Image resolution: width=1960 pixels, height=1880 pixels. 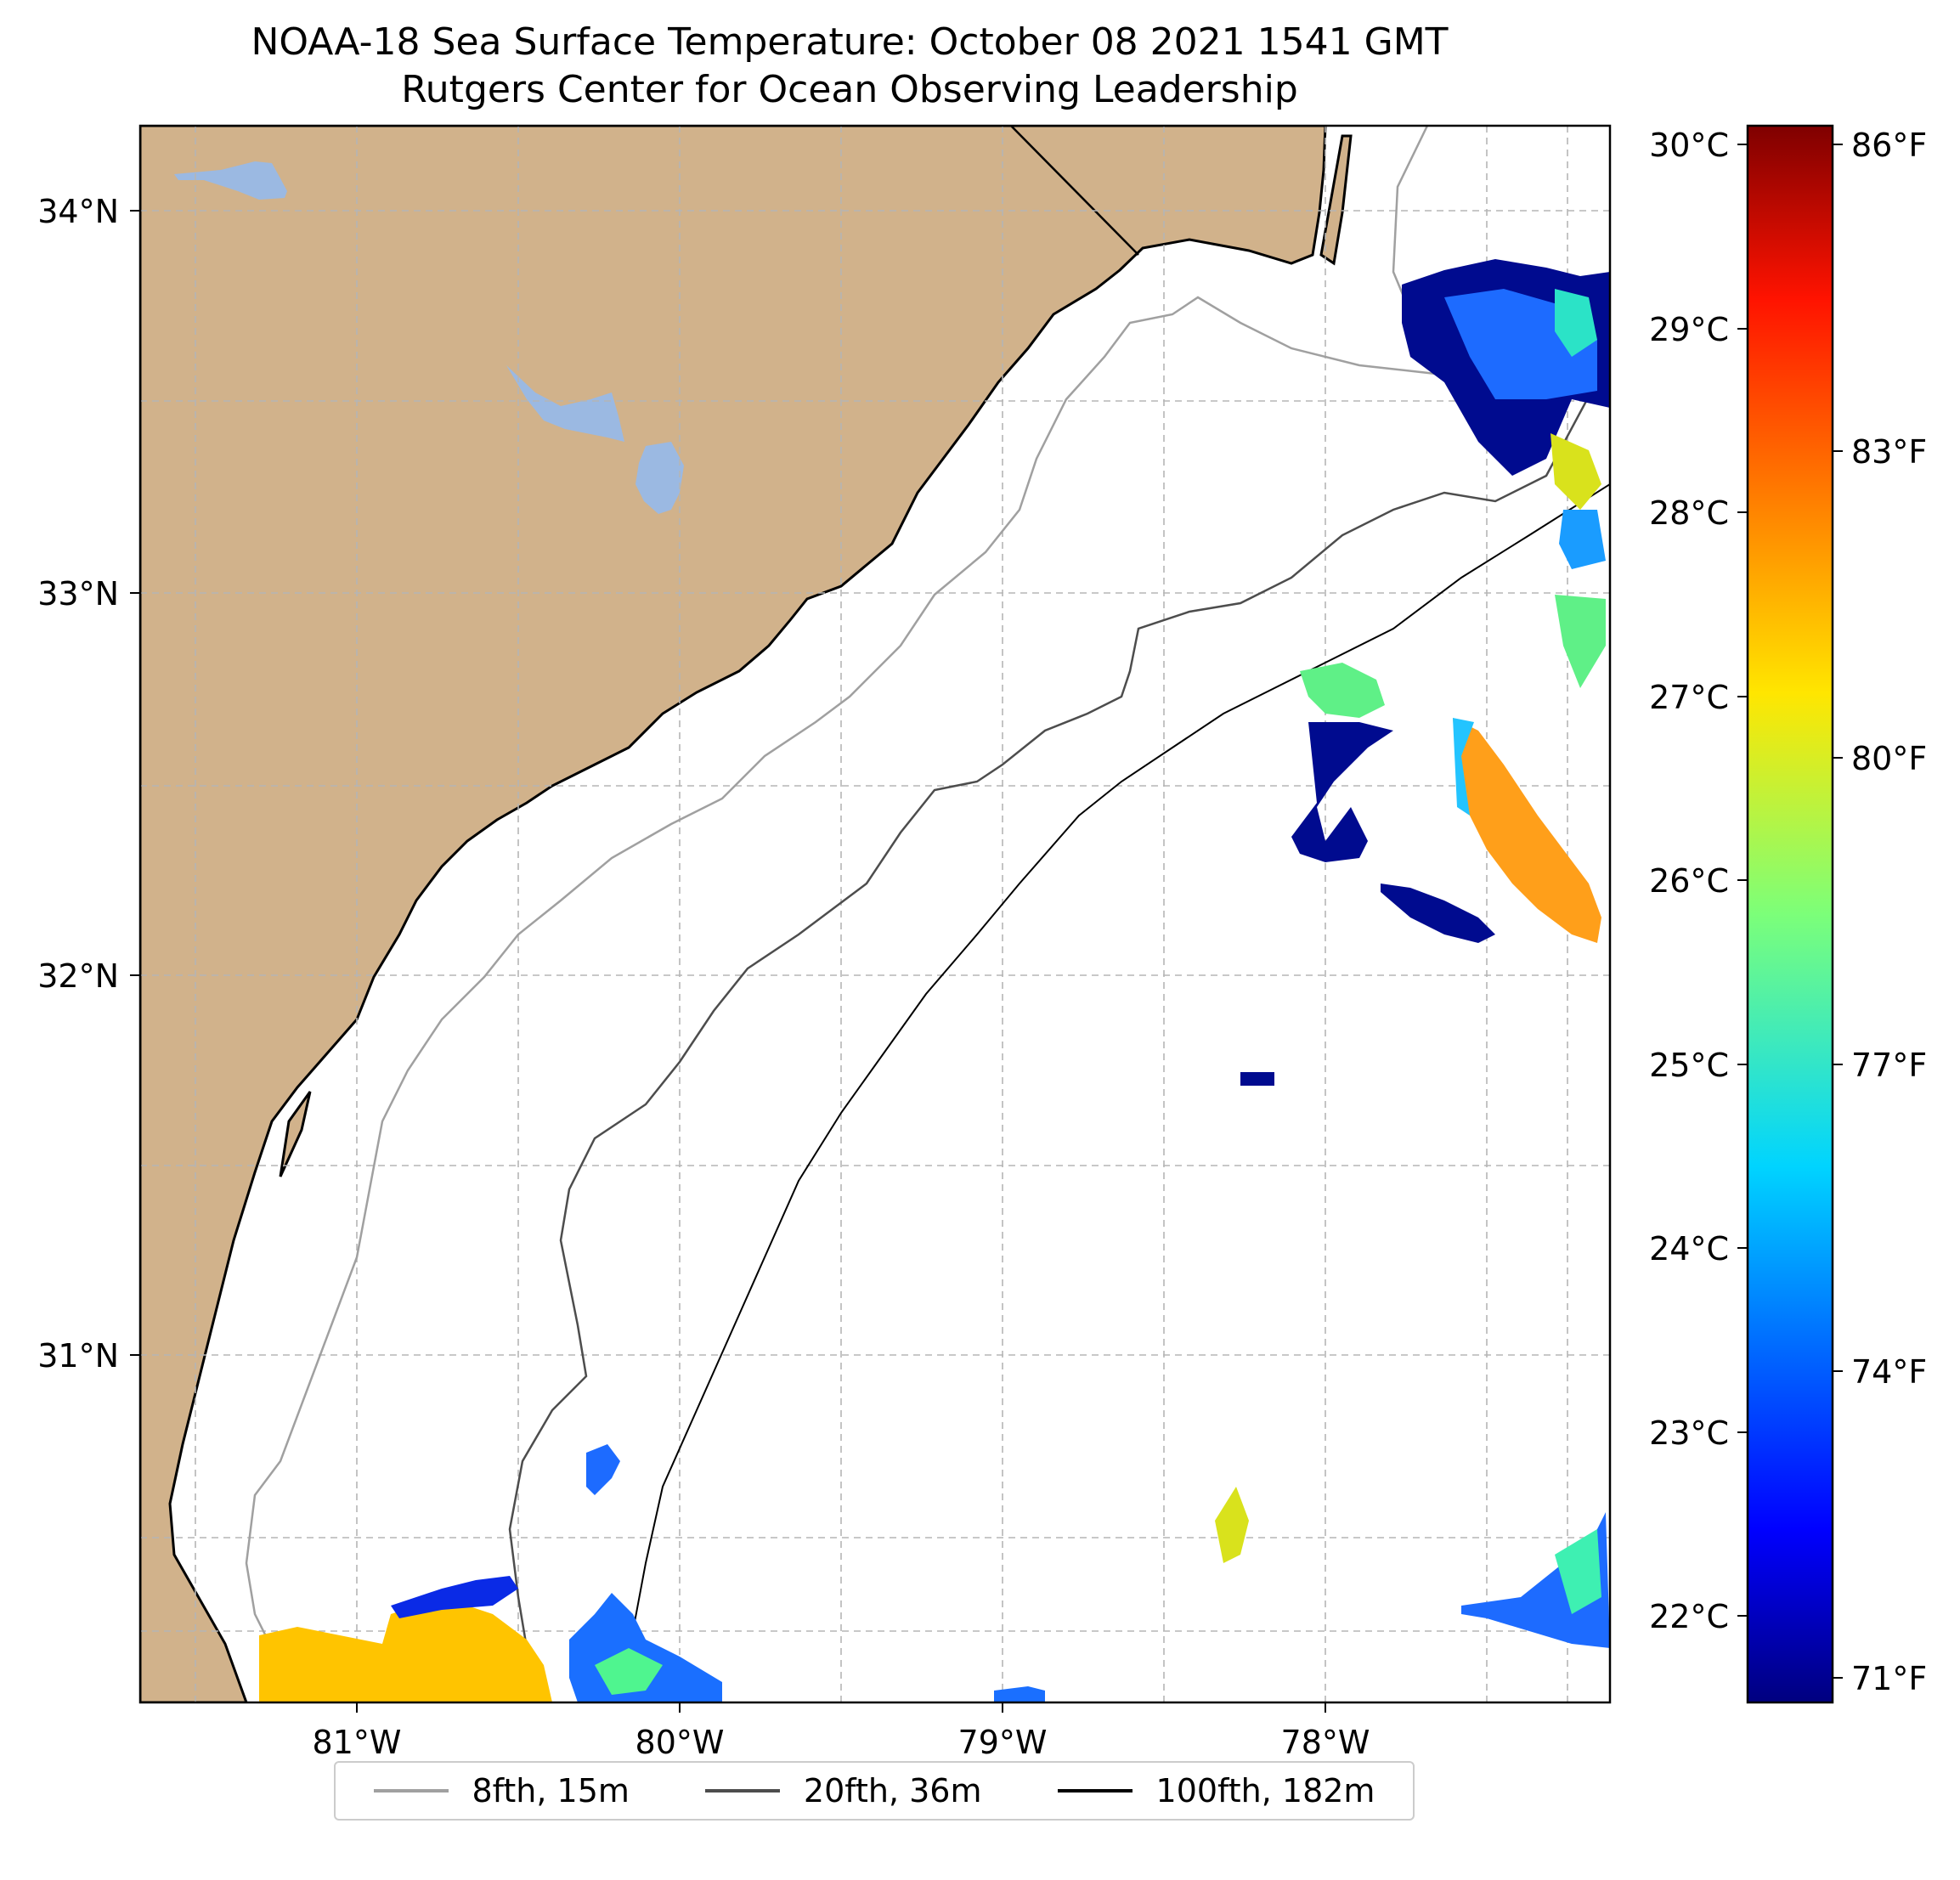 I want to click on lon-tick-label: 80°W, so click(x=680, y=1742).